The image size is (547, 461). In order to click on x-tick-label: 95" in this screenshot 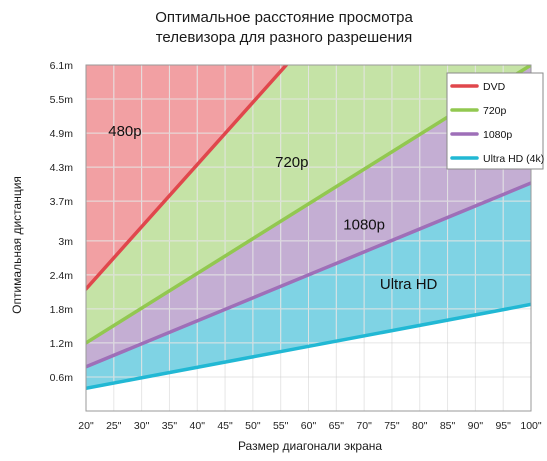, I will do `click(503, 426)`.